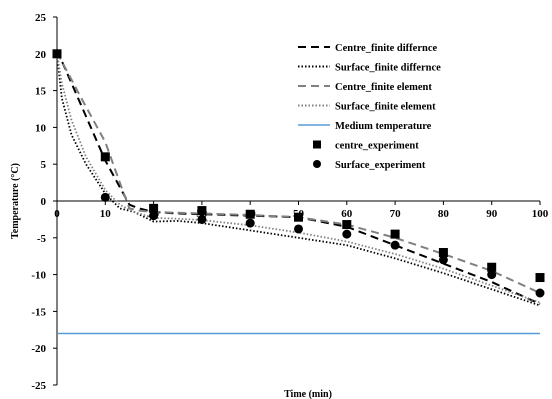 The height and width of the screenshot is (399, 552). Describe the element at coordinates (444, 214) in the screenshot. I see `x-tick-label: 80` at that location.